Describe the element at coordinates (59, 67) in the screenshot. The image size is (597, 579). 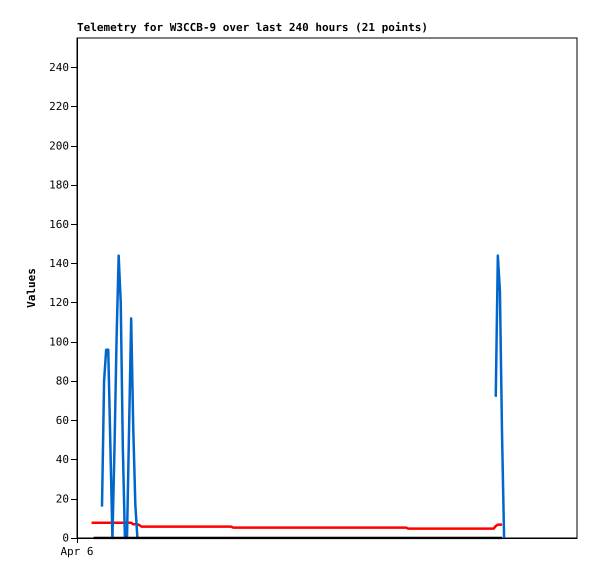
I see `y-tick-label: 240` at that location.